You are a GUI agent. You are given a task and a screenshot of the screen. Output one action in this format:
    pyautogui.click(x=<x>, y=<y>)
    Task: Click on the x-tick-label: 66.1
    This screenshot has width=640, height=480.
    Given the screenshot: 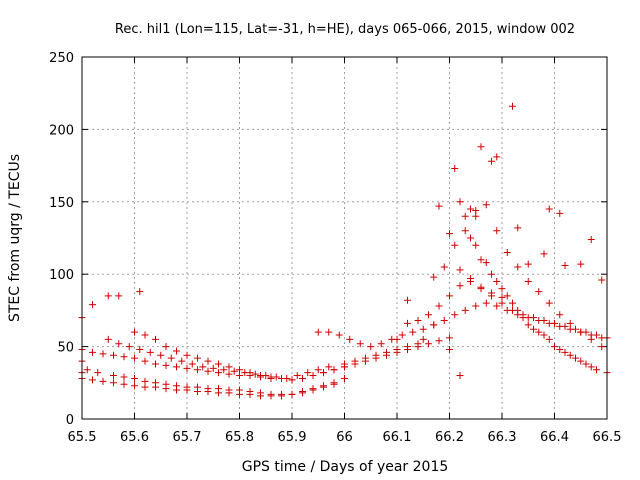 What is the action you would take?
    pyautogui.click(x=397, y=437)
    